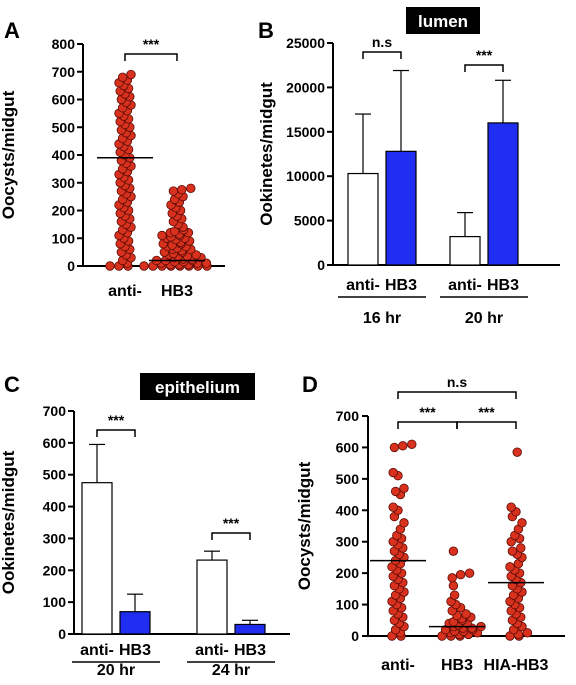 The width and height of the screenshot is (576, 685). I want to click on y-tick-label: 25000, so click(305, 43).